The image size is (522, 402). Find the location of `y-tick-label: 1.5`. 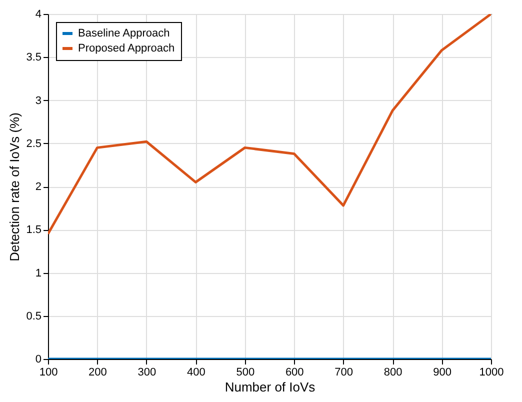

y-tick-label: 1.5 is located at coordinates (34, 230).